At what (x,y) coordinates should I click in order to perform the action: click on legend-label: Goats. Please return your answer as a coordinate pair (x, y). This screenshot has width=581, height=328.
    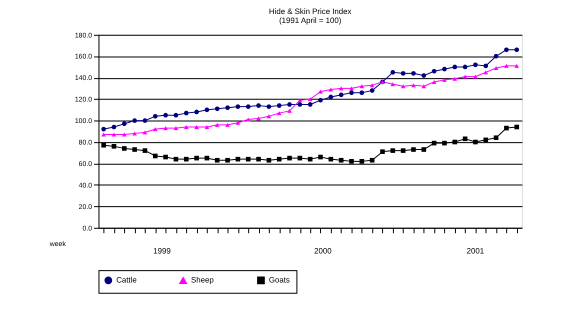
    Looking at the image, I should click on (279, 279).